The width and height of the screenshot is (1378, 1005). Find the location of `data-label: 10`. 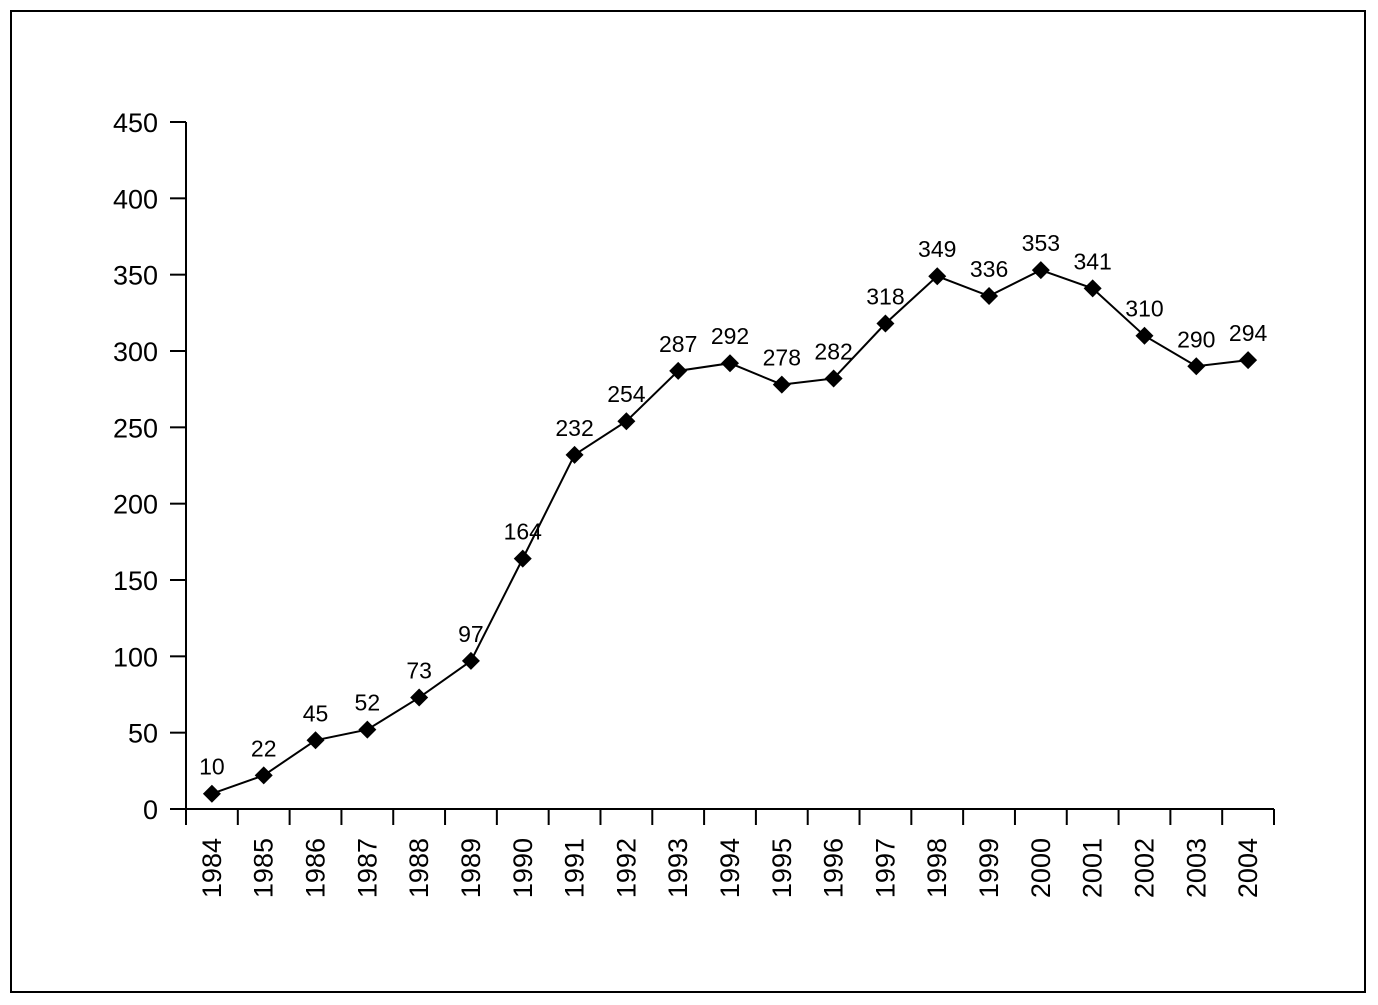

data-label: 10 is located at coordinates (212, 767).